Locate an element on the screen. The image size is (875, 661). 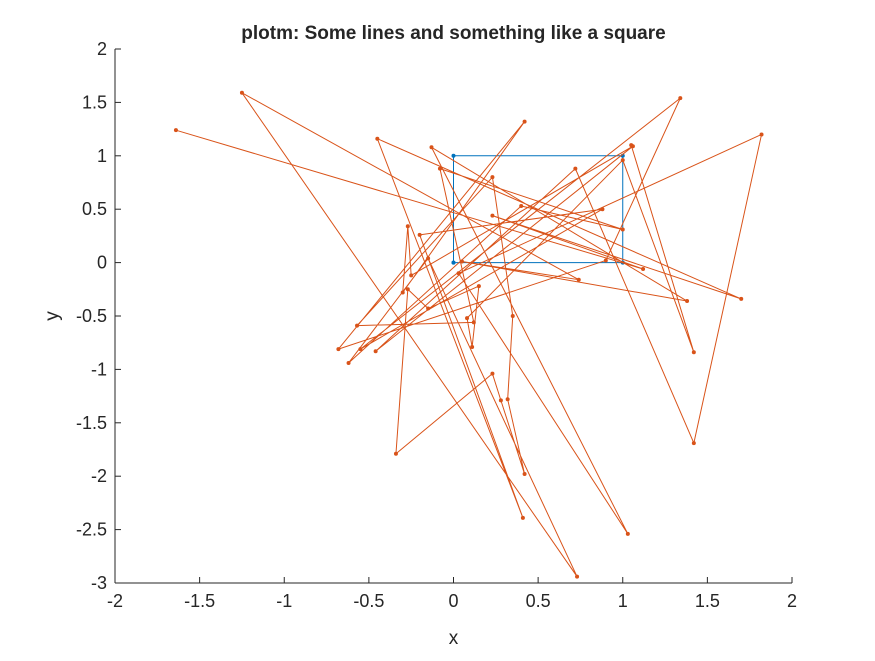
y-tick-label-3: -1.5 is located at coordinates (91, 423).